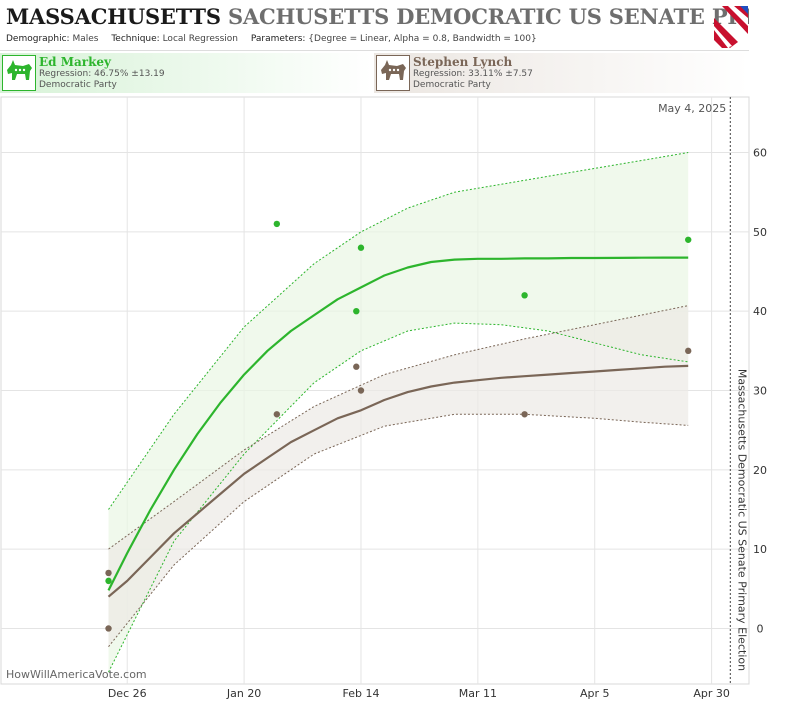  Describe the element at coordinates (360, 693) in the screenshot. I see `x-tick-label: Feb 14` at that location.